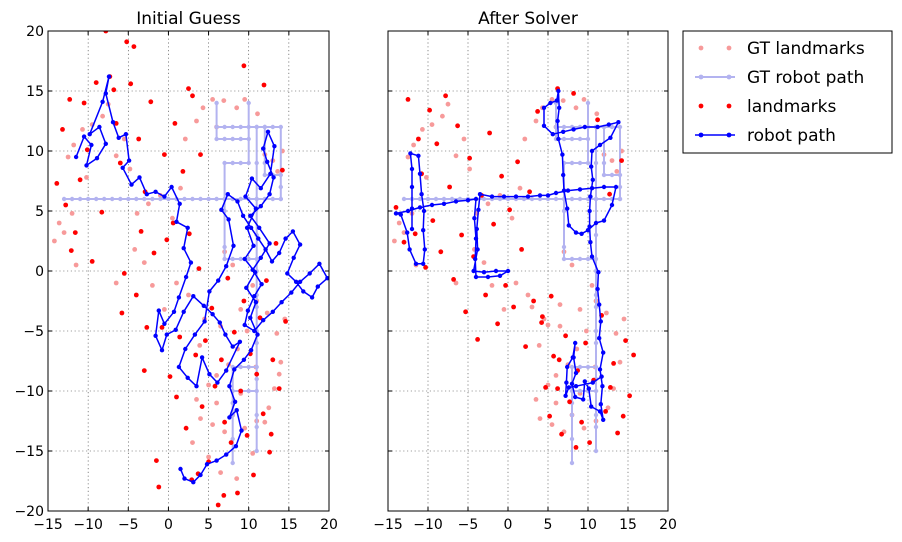  Describe the element at coordinates (29, 452) in the screenshot. I see `y-tick-label: −15` at that location.